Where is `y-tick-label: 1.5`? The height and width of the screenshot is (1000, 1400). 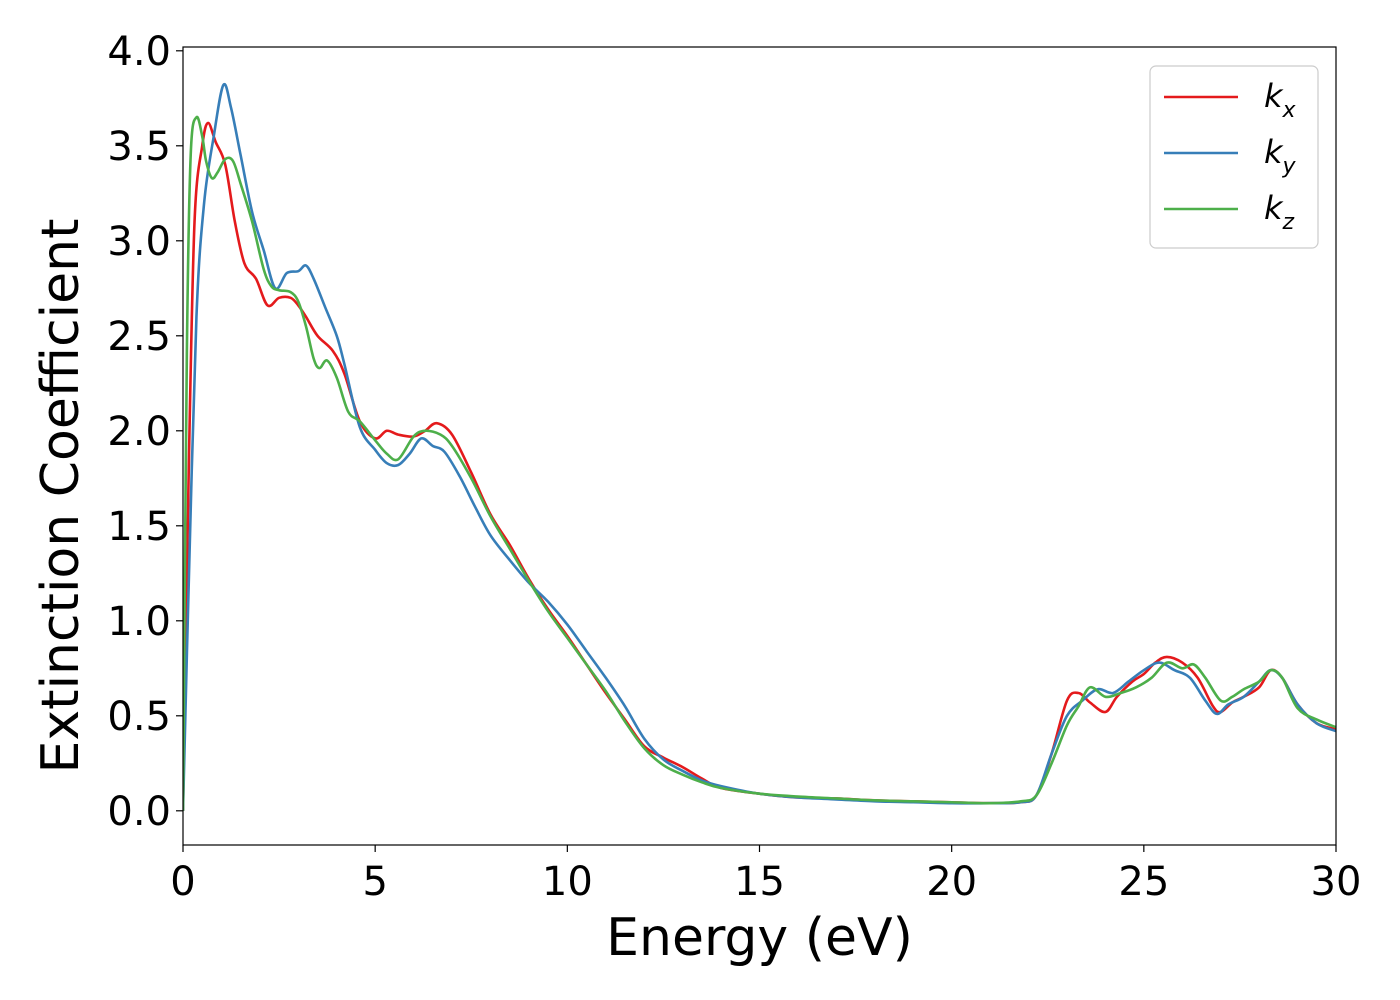 y-tick-label: 1.5 is located at coordinates (139, 527).